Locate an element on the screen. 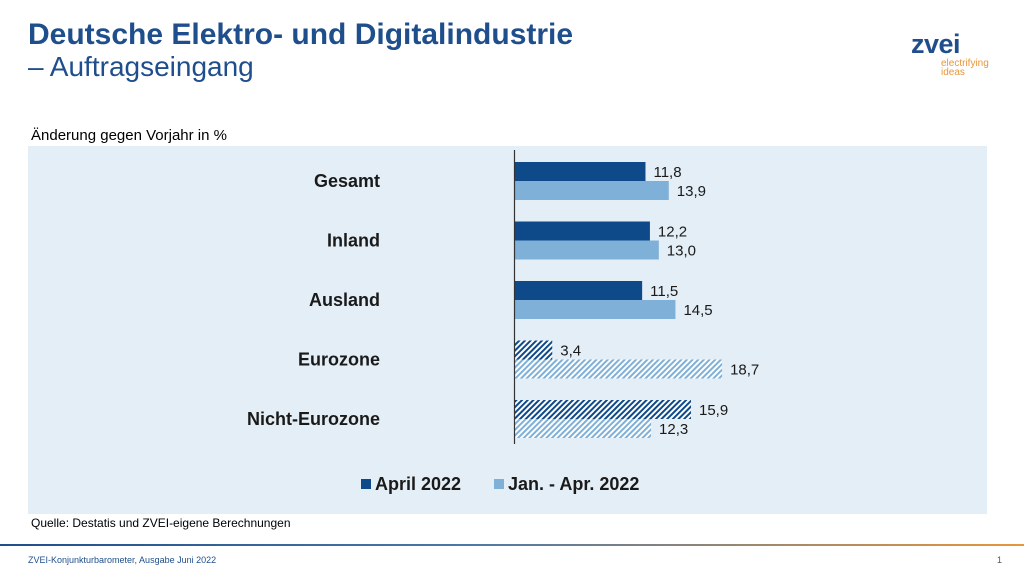 Image resolution: width=1024 pixels, height=576 pixels. title-line-1: Deutsche Elektro- und Digitalindustrie is located at coordinates (301, 34).